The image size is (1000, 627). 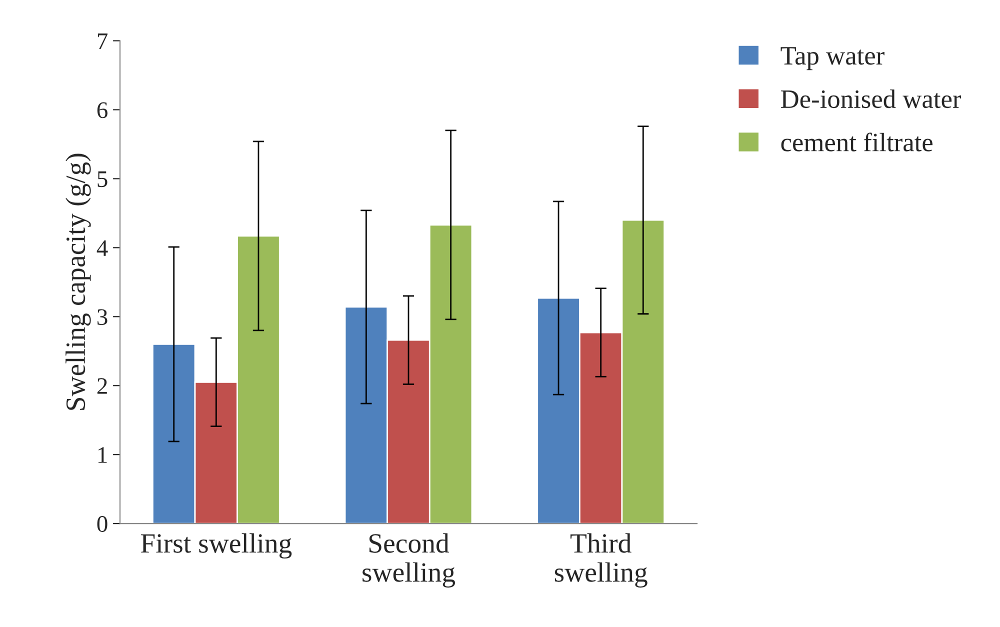 I want to click on y-tick-label: 3, so click(x=103, y=317).